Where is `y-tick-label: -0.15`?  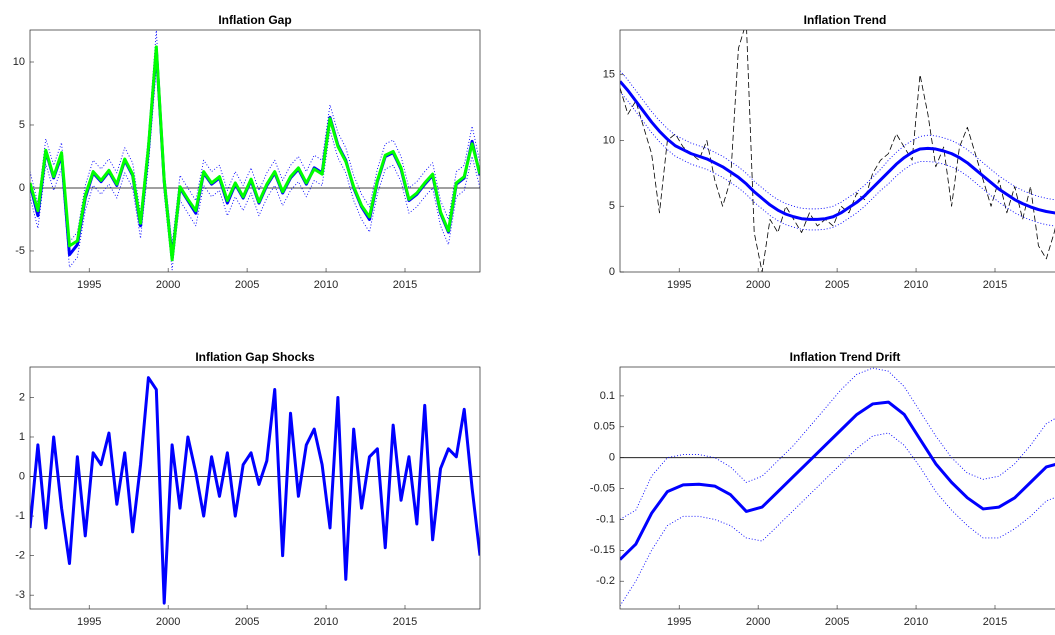
y-tick-label: -0.15 is located at coordinates (602, 550).